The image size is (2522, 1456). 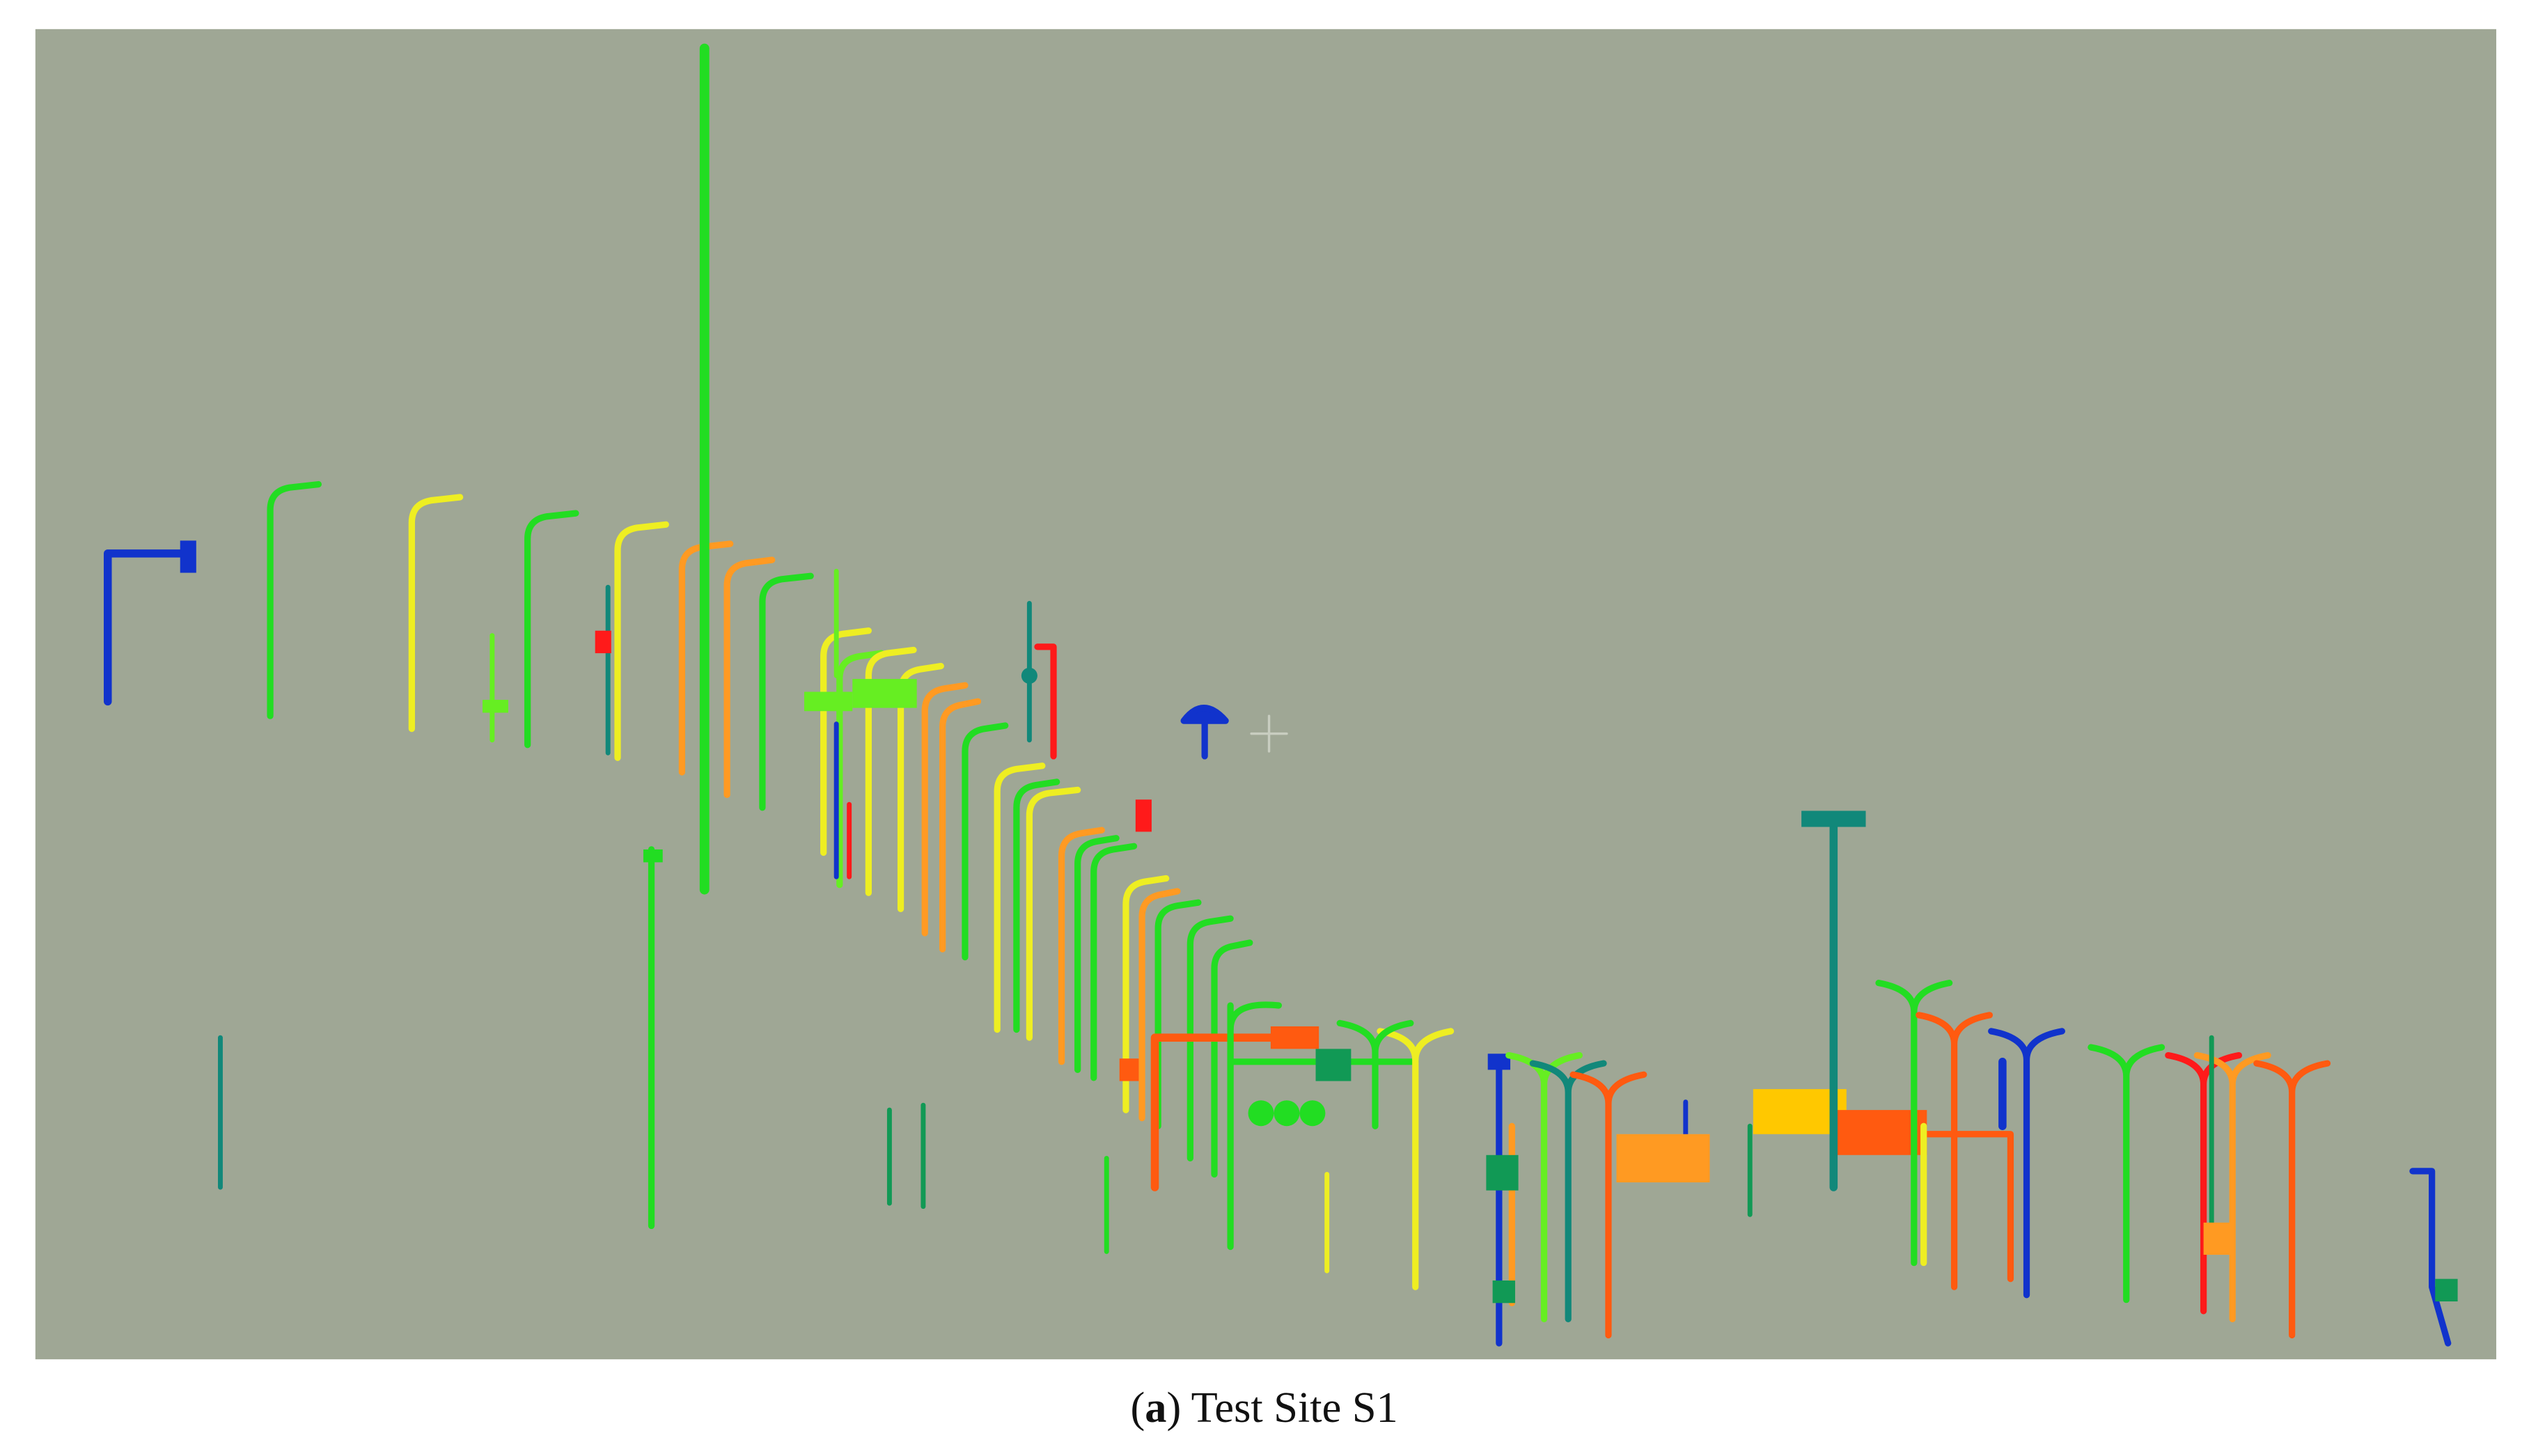 What do you see at coordinates (1137, 1408) in the screenshot?
I see `caption-open: (` at bounding box center [1137, 1408].